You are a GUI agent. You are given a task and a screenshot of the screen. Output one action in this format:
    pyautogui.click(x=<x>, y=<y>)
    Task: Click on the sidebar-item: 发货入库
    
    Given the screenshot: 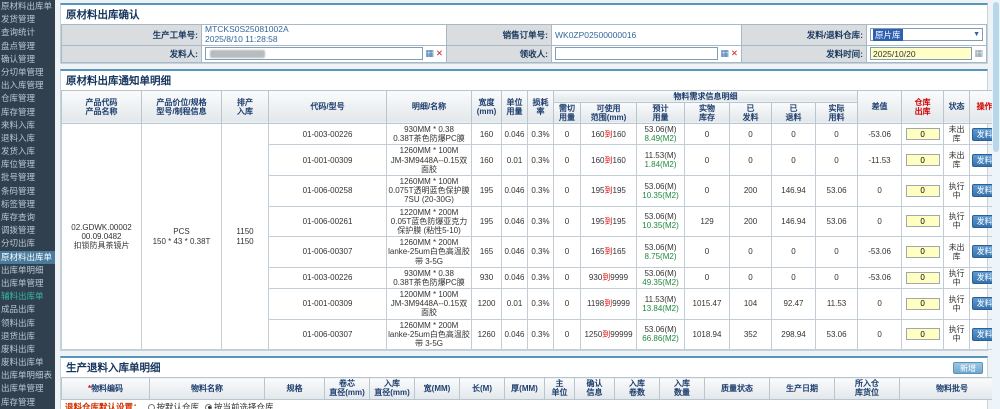 What is the action you would take?
    pyautogui.click(x=18, y=151)
    